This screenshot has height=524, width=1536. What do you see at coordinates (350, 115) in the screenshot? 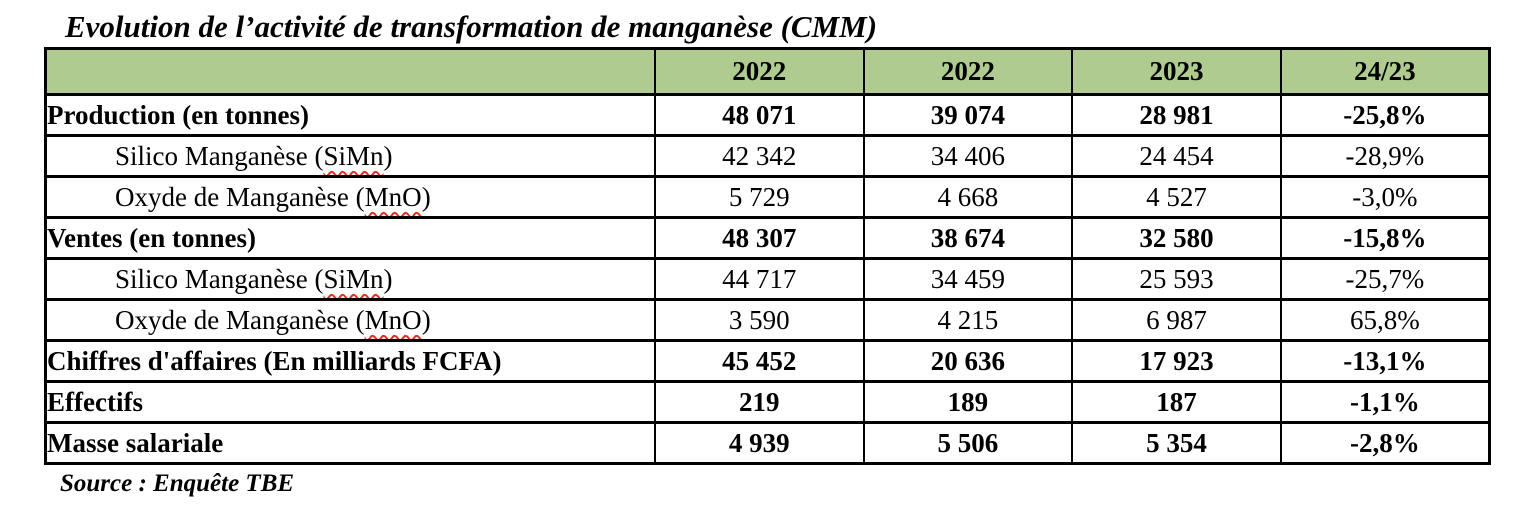
I see `row-label-cell: Production (en tonnes)` at bounding box center [350, 115].